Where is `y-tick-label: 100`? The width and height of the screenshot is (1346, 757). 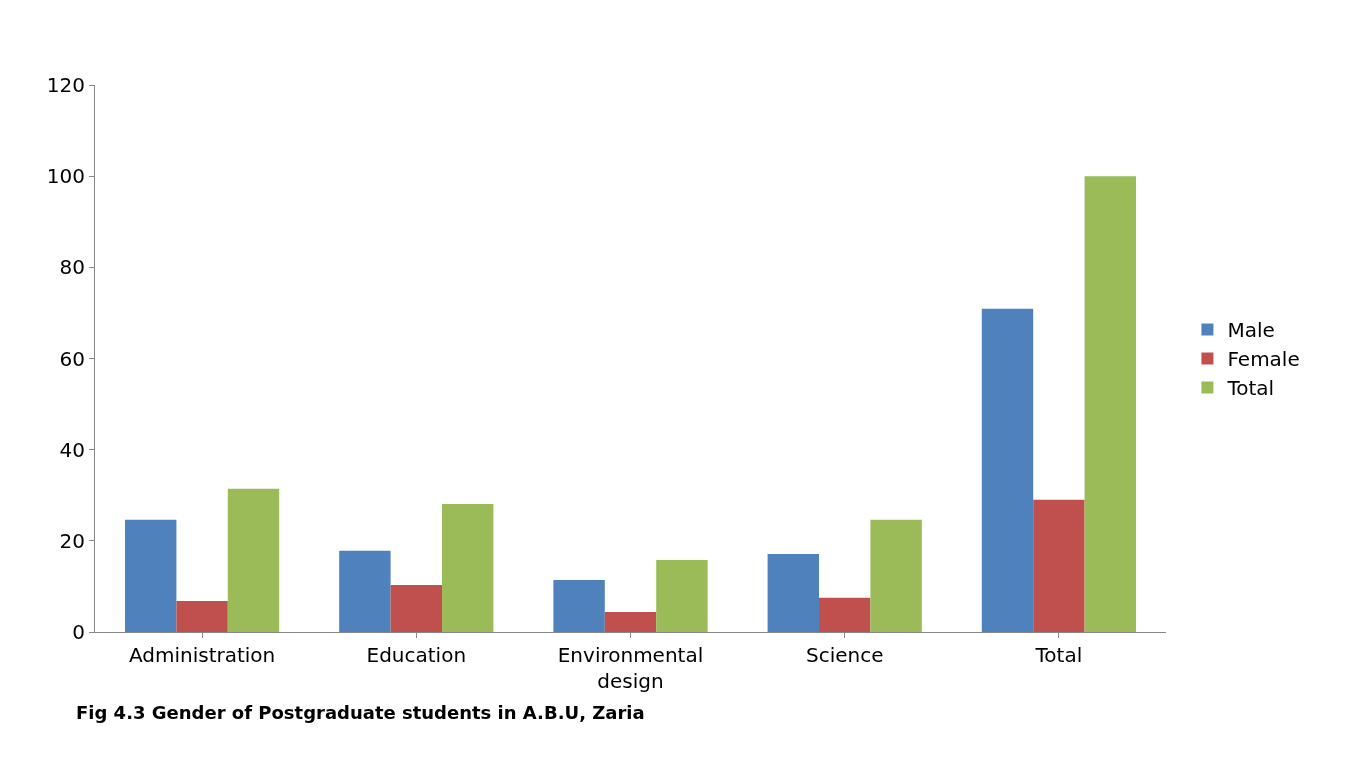 y-tick-label: 100 is located at coordinates (65, 176).